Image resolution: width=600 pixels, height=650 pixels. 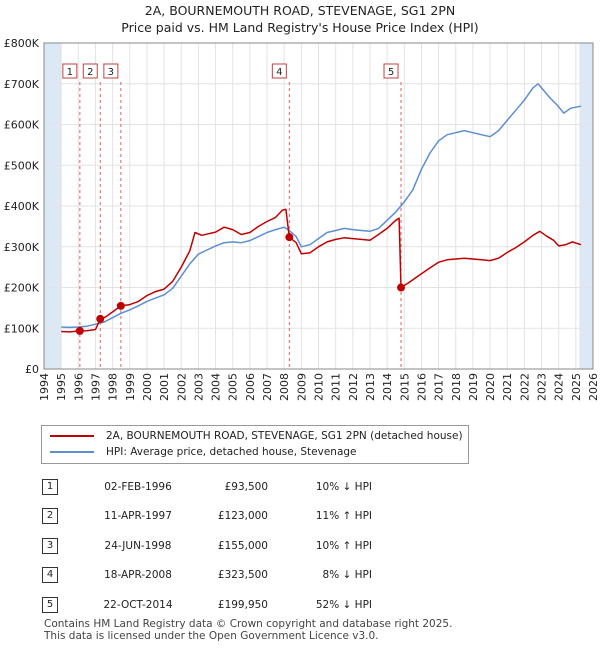 What do you see at coordinates (66, 517) in the screenshot?
I see `sale-num: 2` at bounding box center [66, 517].